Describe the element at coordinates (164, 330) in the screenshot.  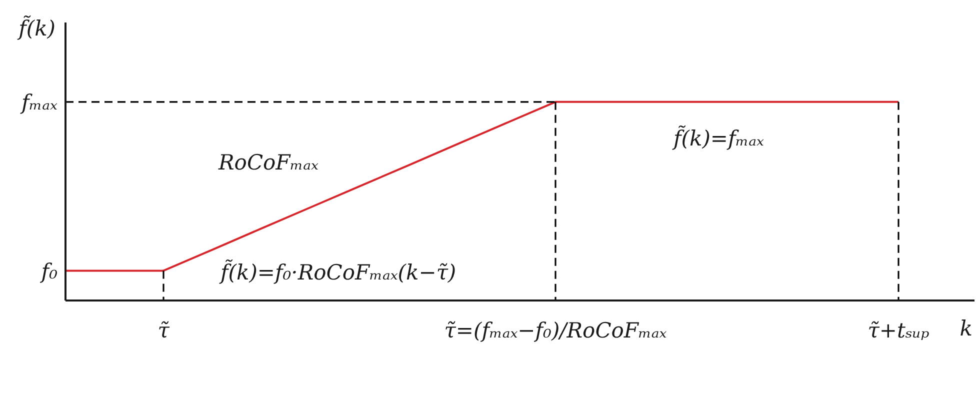
I see `x-tick-label: τ̃` at that location.